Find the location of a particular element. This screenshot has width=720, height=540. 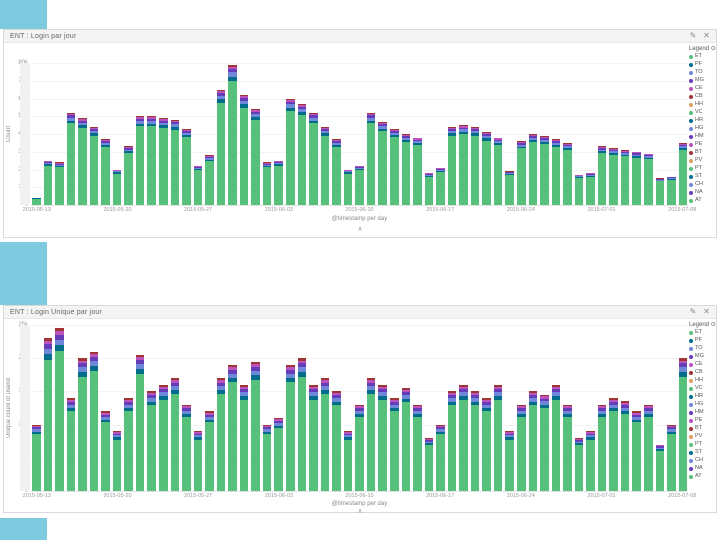

legend-item: ET is located at coordinates (701, 333).